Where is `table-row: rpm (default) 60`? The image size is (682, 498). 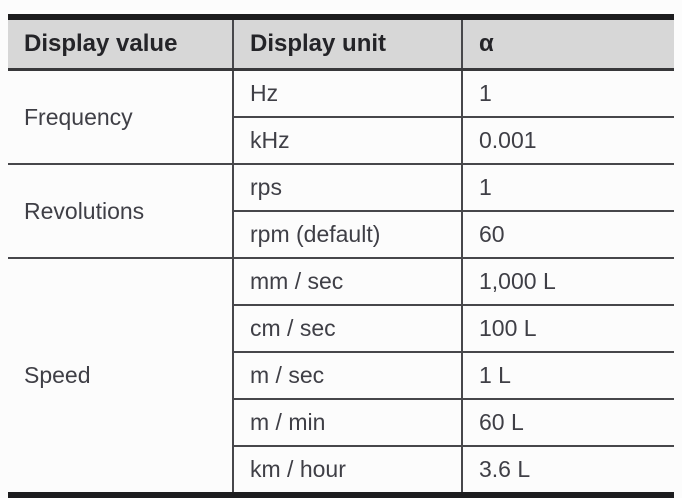
table-row: rpm (default) 60 is located at coordinates (341, 234).